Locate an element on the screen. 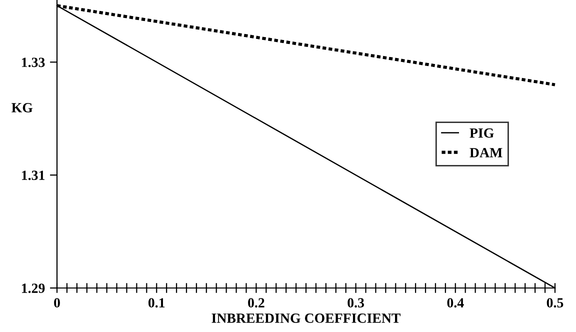 The image size is (576, 332). x-tick-label: 0.2 is located at coordinates (256, 303).